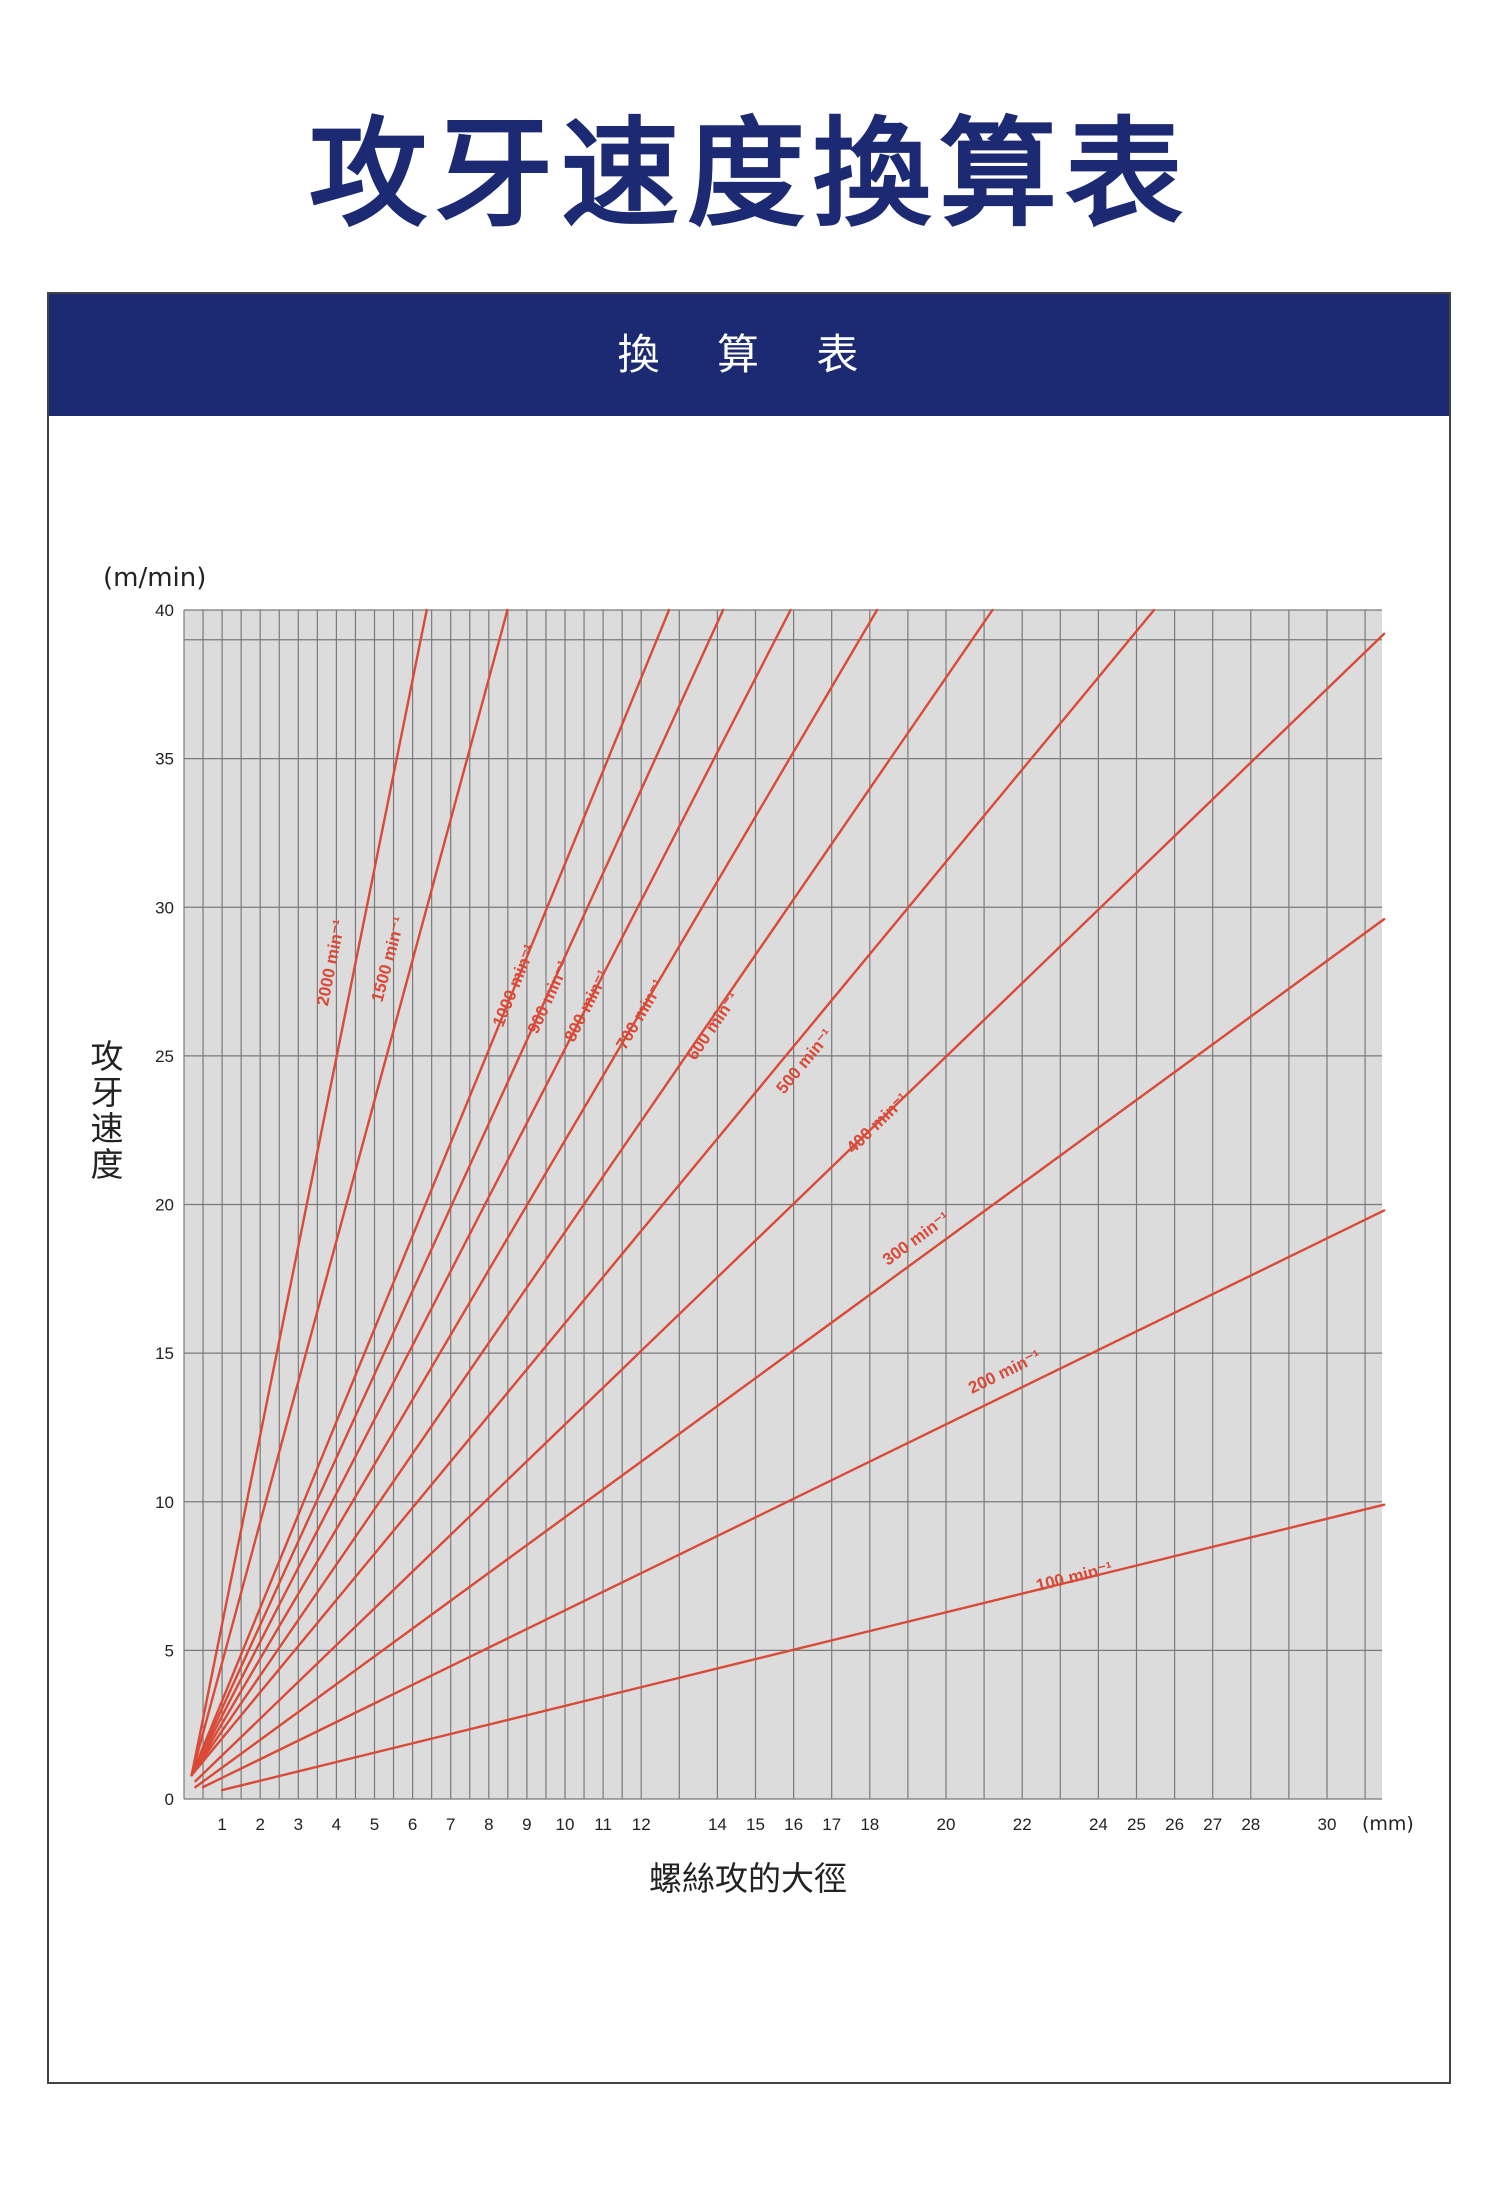  Describe the element at coordinates (526, 1824) in the screenshot. I see `x-tick-label: 9` at that location.